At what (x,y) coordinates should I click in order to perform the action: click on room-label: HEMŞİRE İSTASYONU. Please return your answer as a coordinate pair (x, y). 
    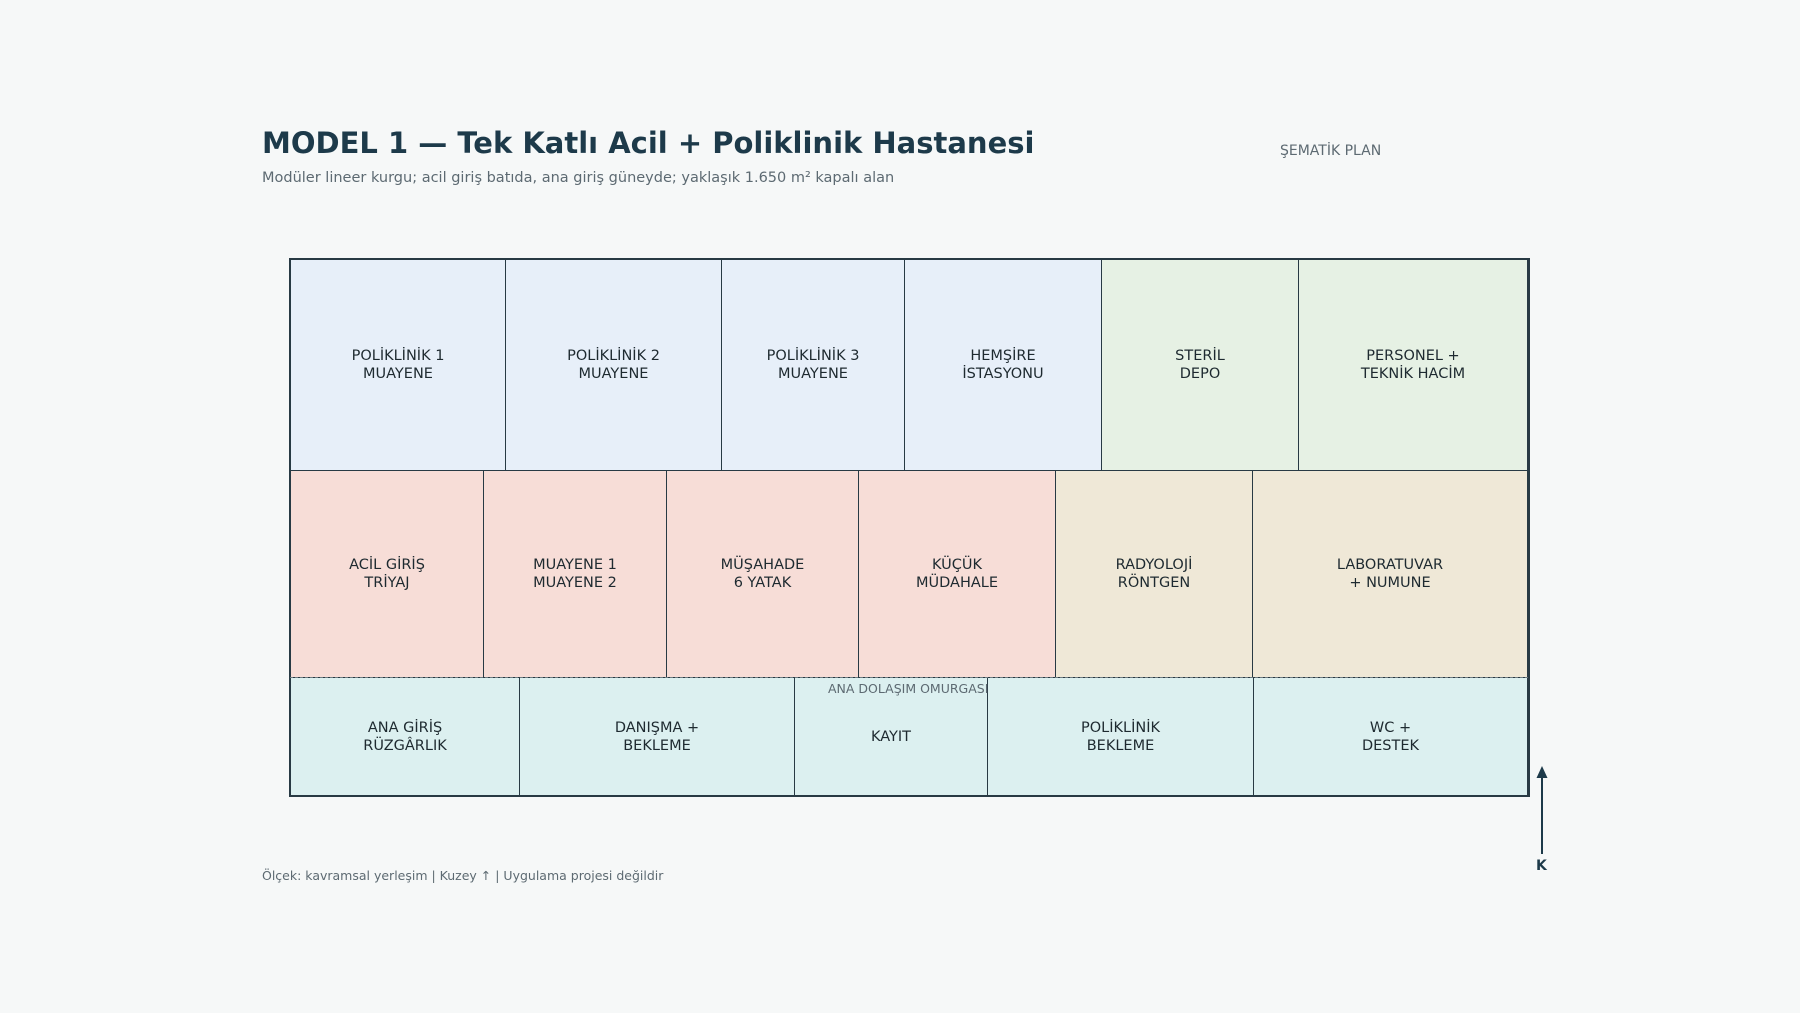
    Looking at the image, I should click on (1003, 365).